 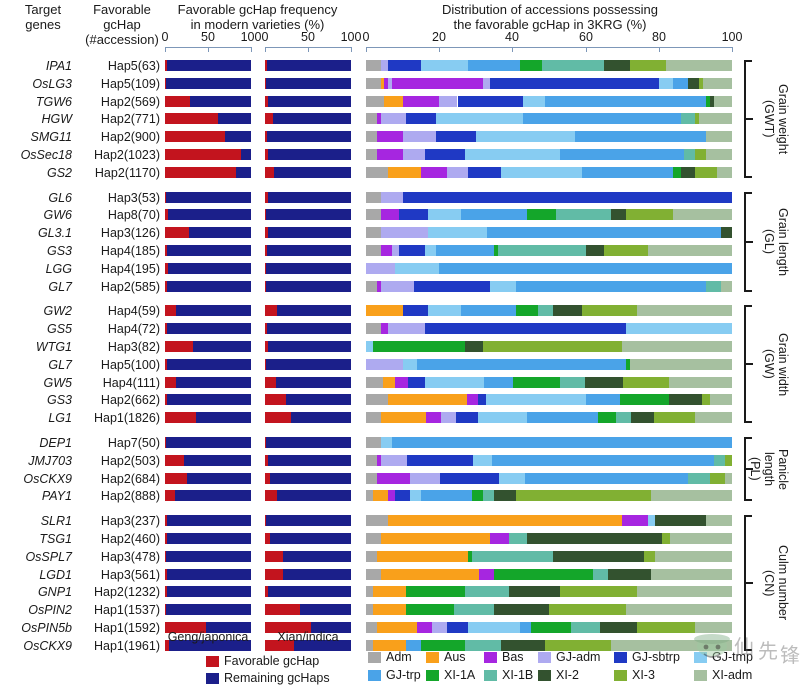 I want to click on haplotype-label: Hap3(126), so click(x=130, y=233).